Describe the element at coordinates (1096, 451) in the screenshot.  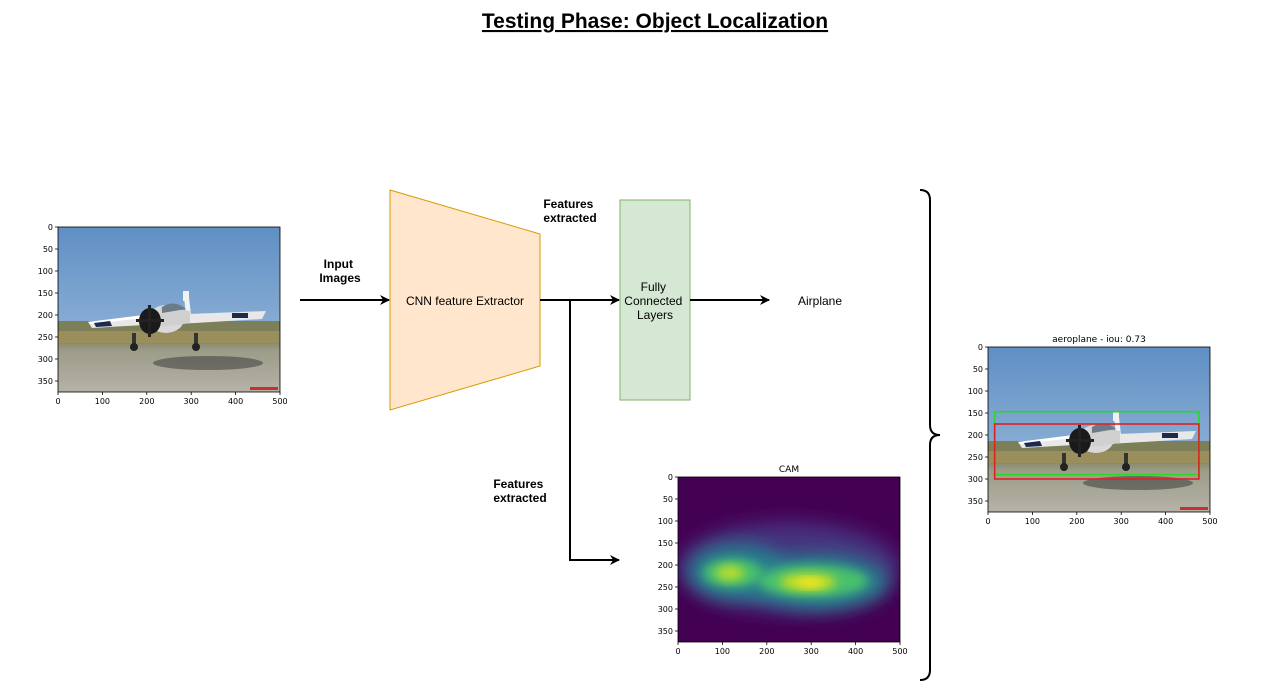
I see `predicted-box` at that location.